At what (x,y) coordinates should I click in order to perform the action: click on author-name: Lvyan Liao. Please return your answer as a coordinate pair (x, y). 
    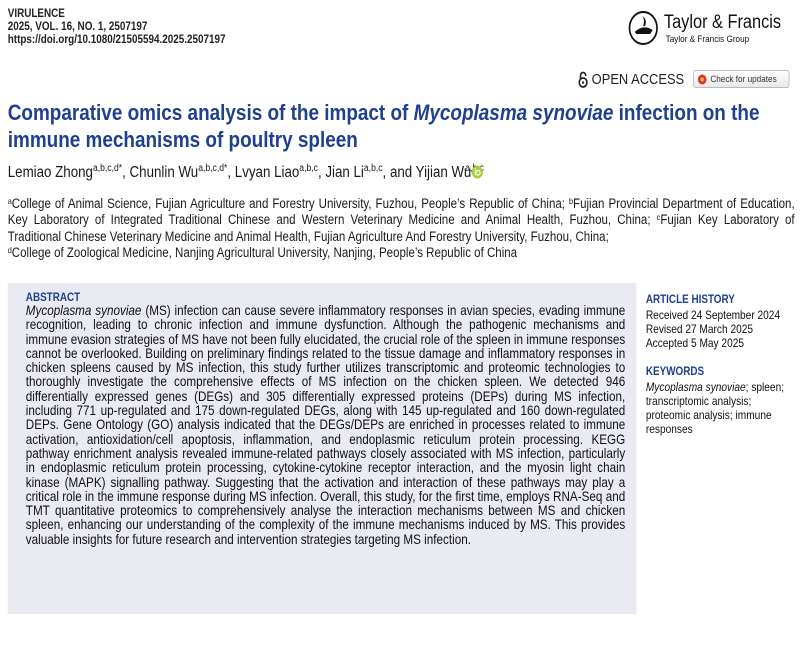
    Looking at the image, I should click on (267, 172).